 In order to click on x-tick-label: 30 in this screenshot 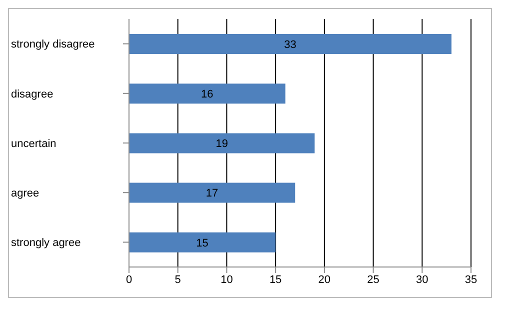, I will do `click(422, 280)`.